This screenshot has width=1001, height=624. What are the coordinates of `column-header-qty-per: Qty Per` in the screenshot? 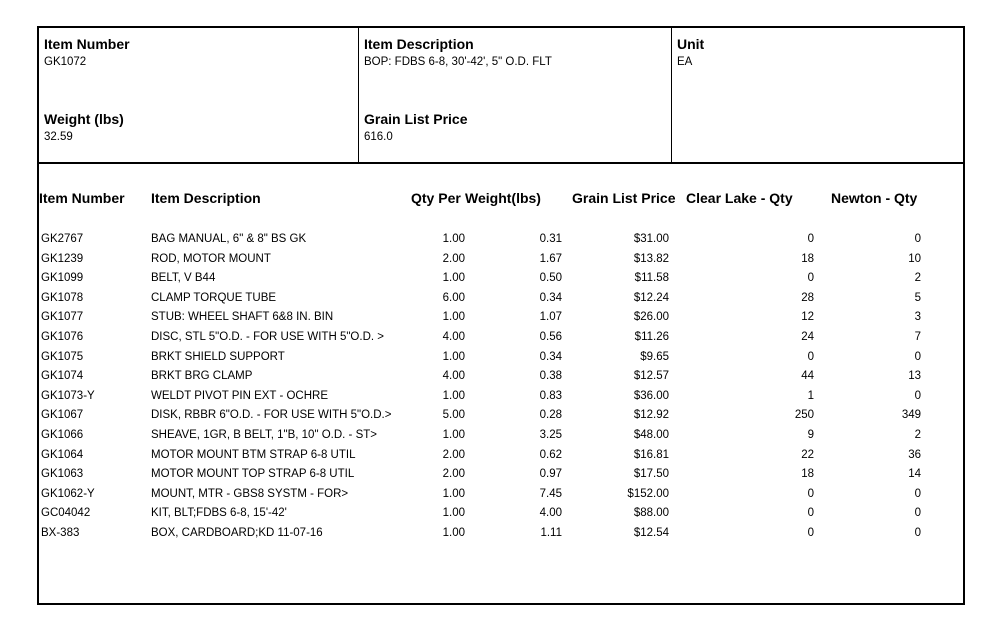 It's located at (436, 198).